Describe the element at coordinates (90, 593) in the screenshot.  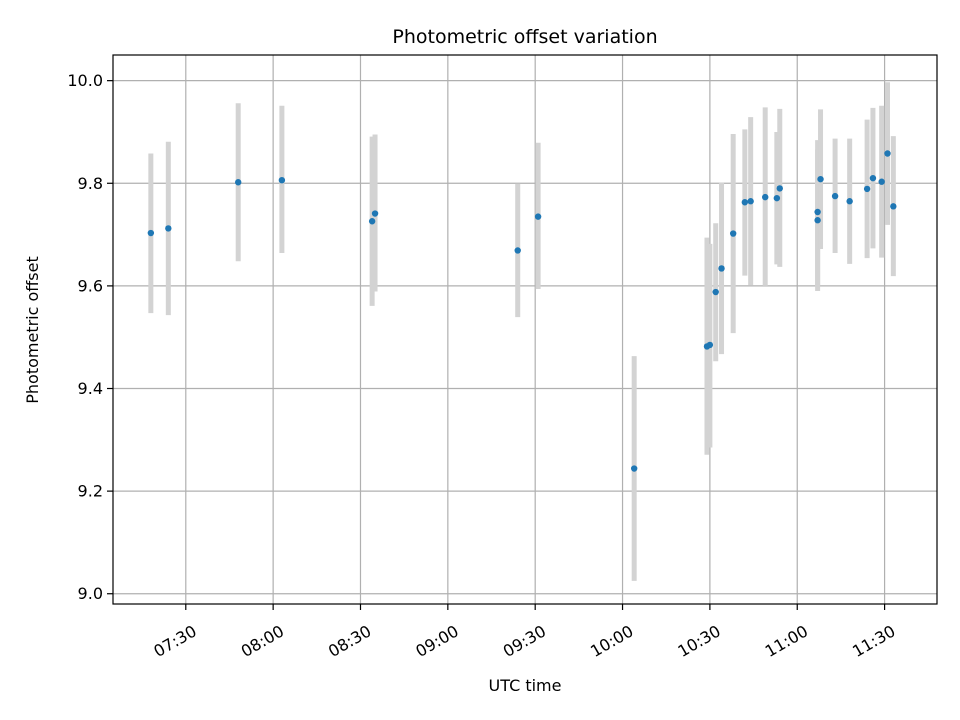
I see `y-tick-label: 9.0` at that location.